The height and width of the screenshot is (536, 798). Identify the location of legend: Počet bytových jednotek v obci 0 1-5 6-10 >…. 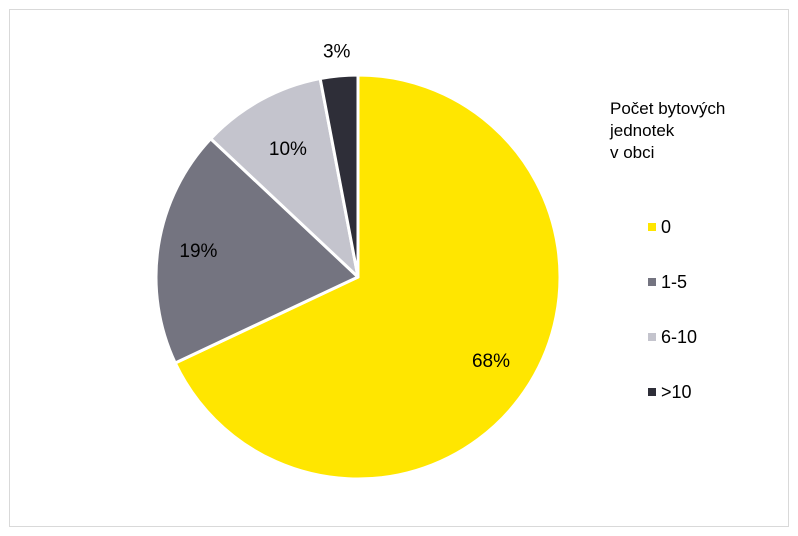
(695, 250).